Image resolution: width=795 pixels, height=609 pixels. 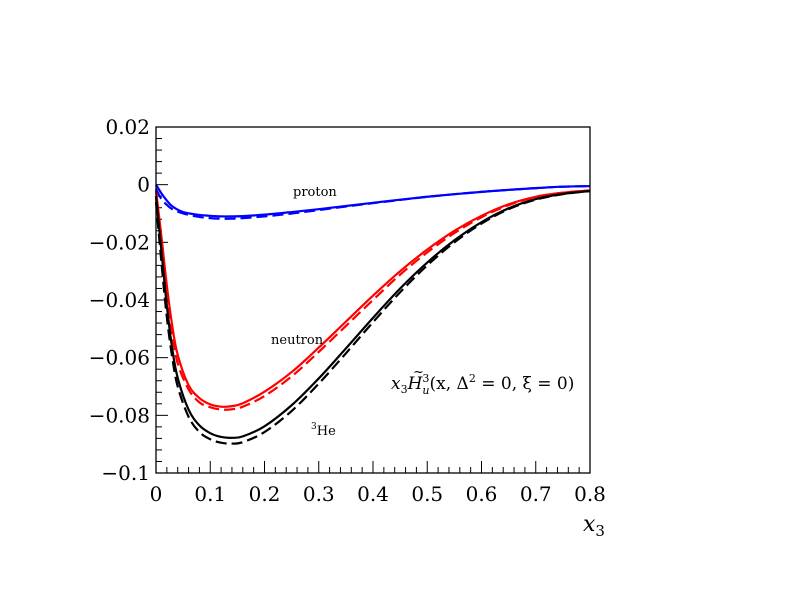 What do you see at coordinates (127, 127) in the screenshot?
I see `y-tick-label: 0.02` at bounding box center [127, 127].